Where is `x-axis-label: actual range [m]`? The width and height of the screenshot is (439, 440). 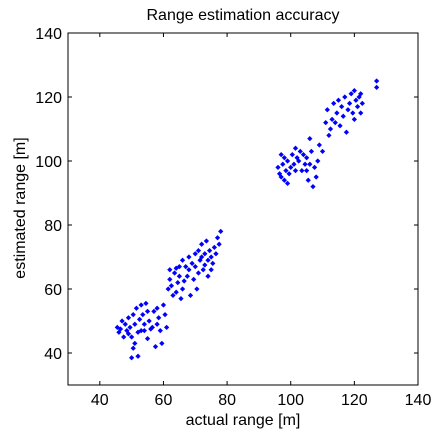 x-axis-label: actual range [m] is located at coordinates (243, 420).